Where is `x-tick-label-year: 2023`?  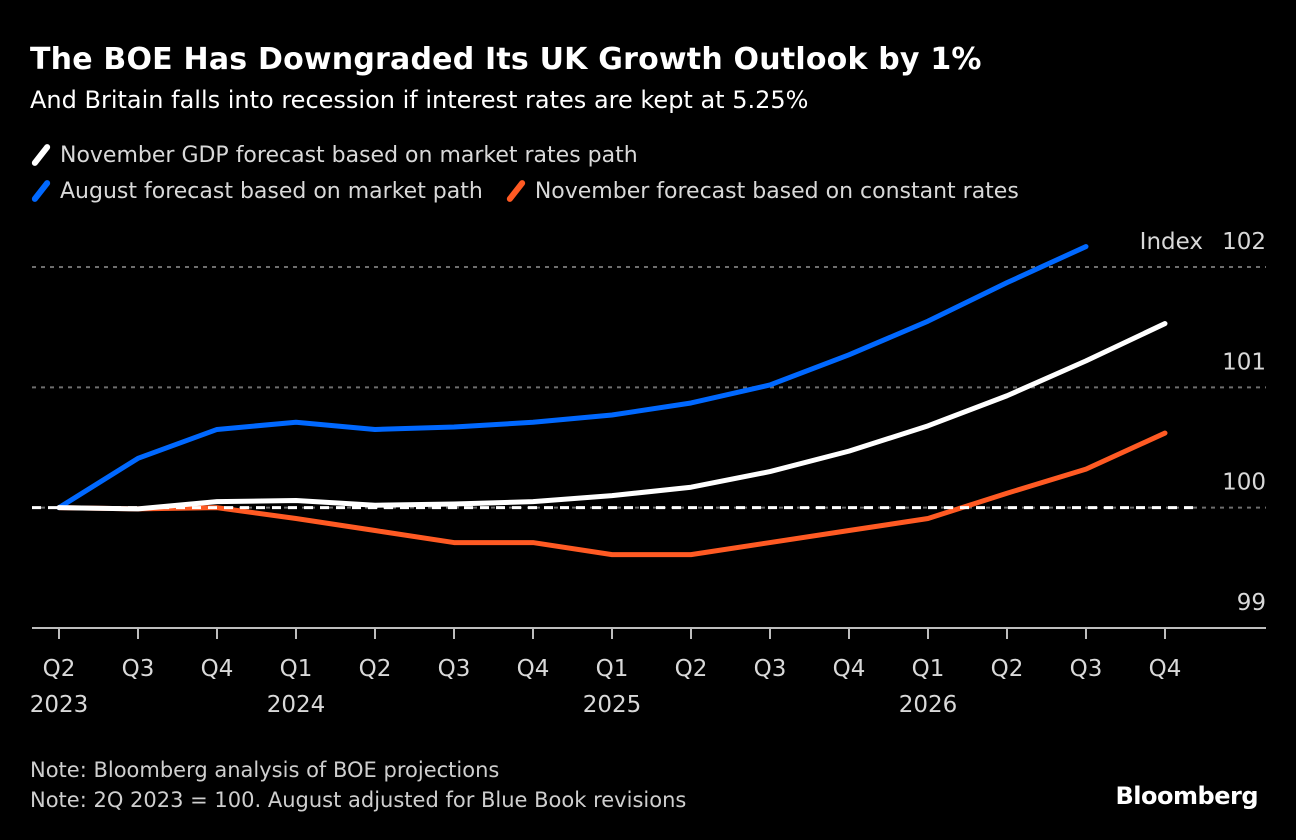 x-tick-label-year: 2023 is located at coordinates (59, 705).